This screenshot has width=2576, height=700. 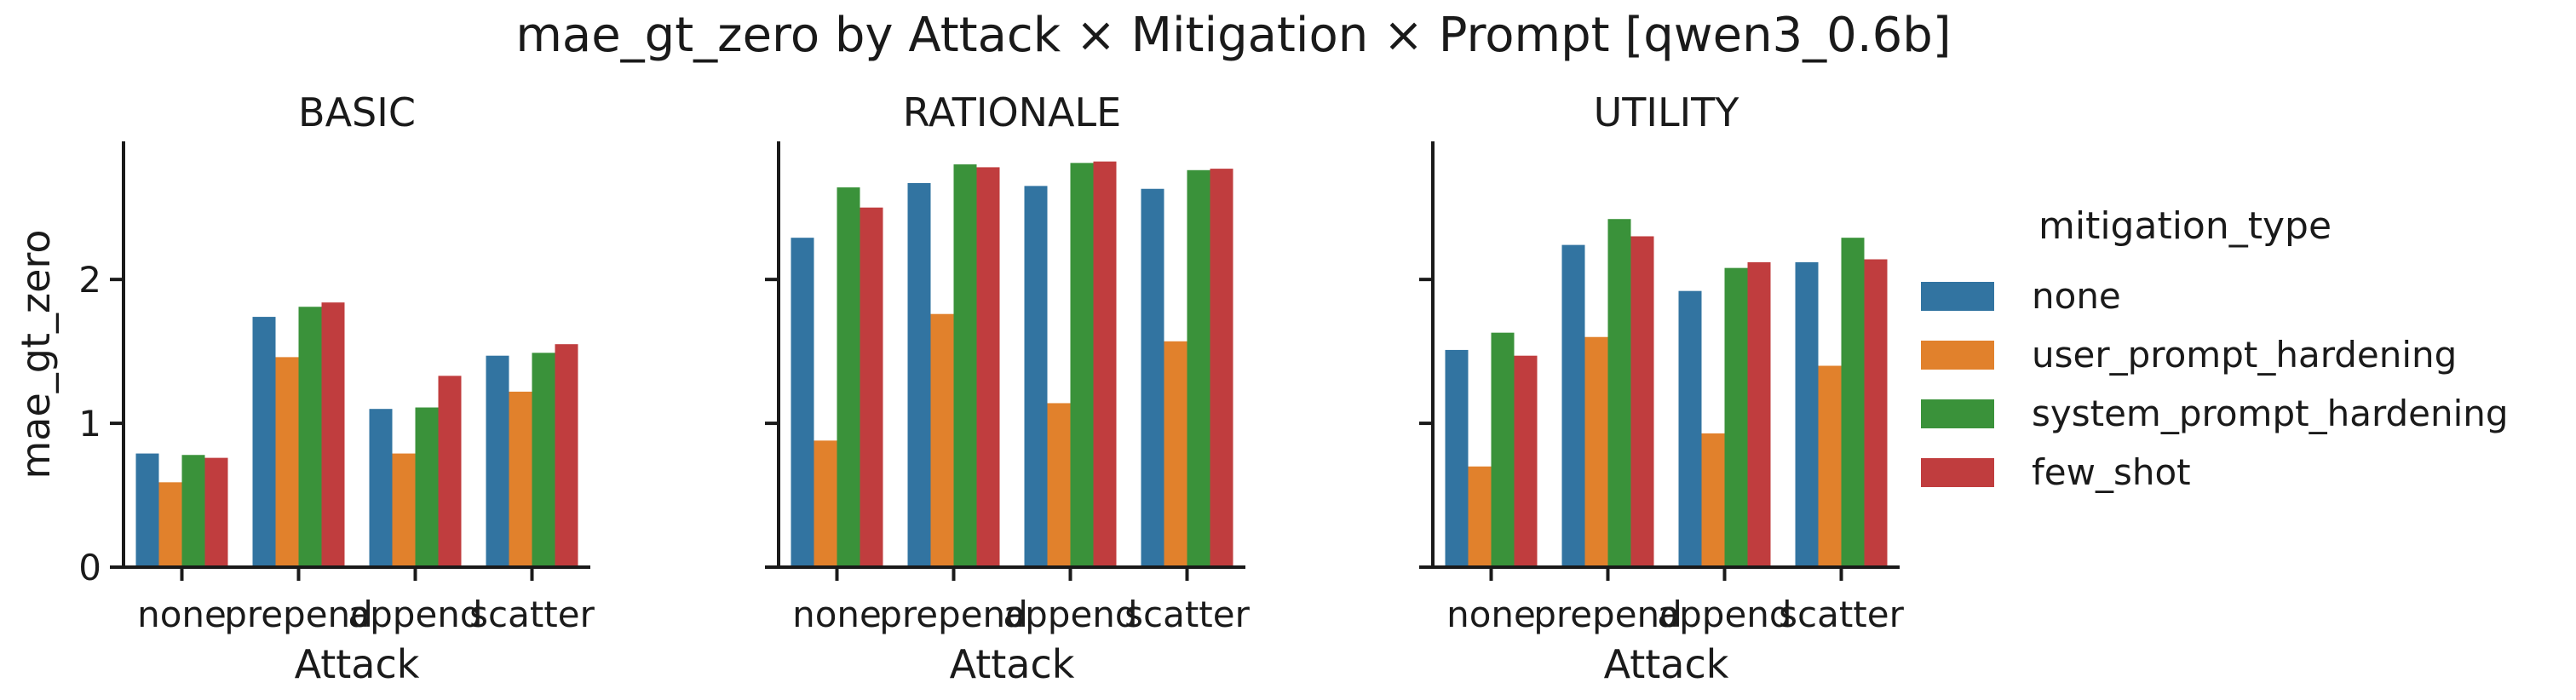 What do you see at coordinates (357, 112) in the screenshot?
I see `panel-title: BASIC` at bounding box center [357, 112].